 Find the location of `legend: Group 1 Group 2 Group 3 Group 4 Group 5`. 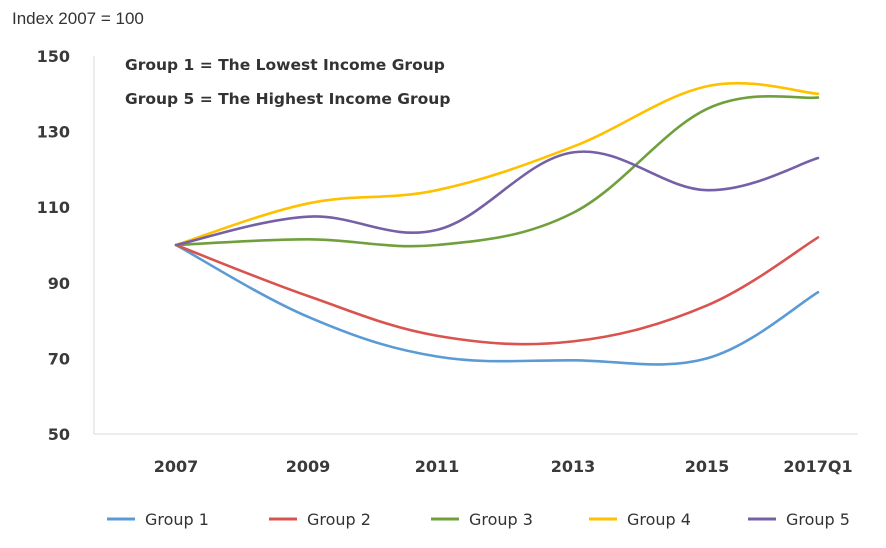

legend: Group 1 Group 2 Group 3 Group 4 Group 5 is located at coordinates (478, 519).